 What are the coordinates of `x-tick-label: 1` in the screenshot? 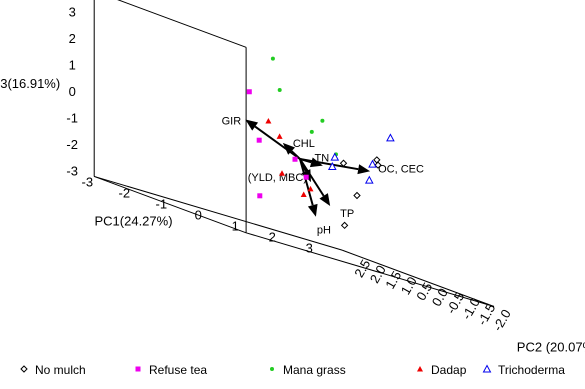 It's located at (235, 225).